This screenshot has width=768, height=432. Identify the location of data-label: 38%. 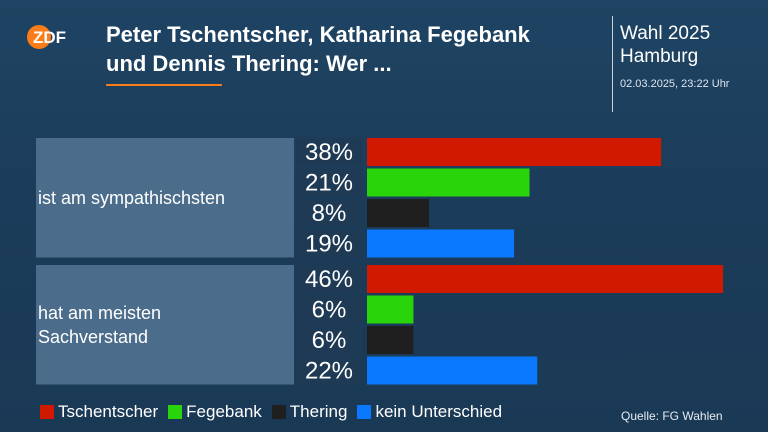
(329, 152).